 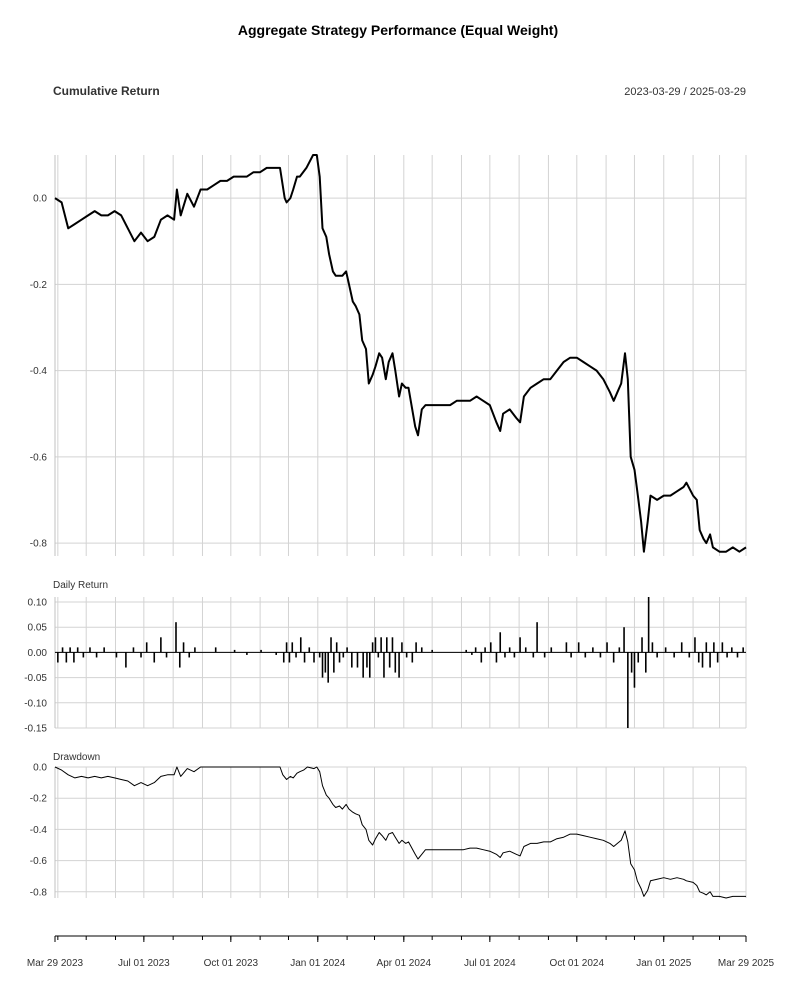 What do you see at coordinates (144, 963) in the screenshot?
I see `x-tick-label: Jul 01 2023` at bounding box center [144, 963].